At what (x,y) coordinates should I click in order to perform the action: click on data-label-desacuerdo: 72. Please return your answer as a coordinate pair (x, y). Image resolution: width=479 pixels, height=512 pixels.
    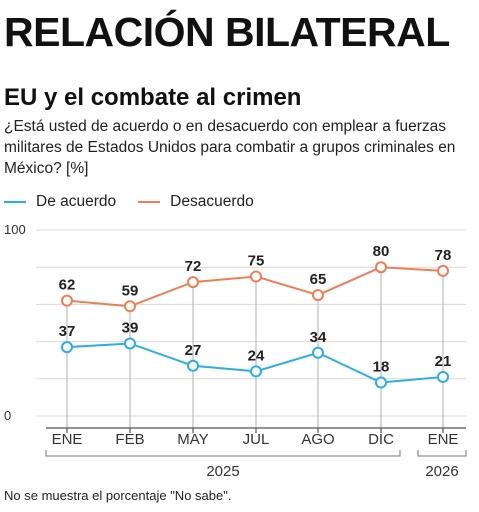
    Looking at the image, I should click on (193, 266).